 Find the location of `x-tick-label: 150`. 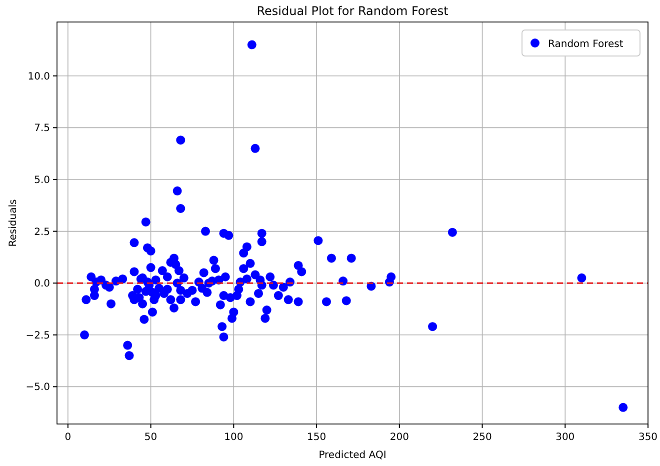

x-tick-label: 150 is located at coordinates (316, 437).